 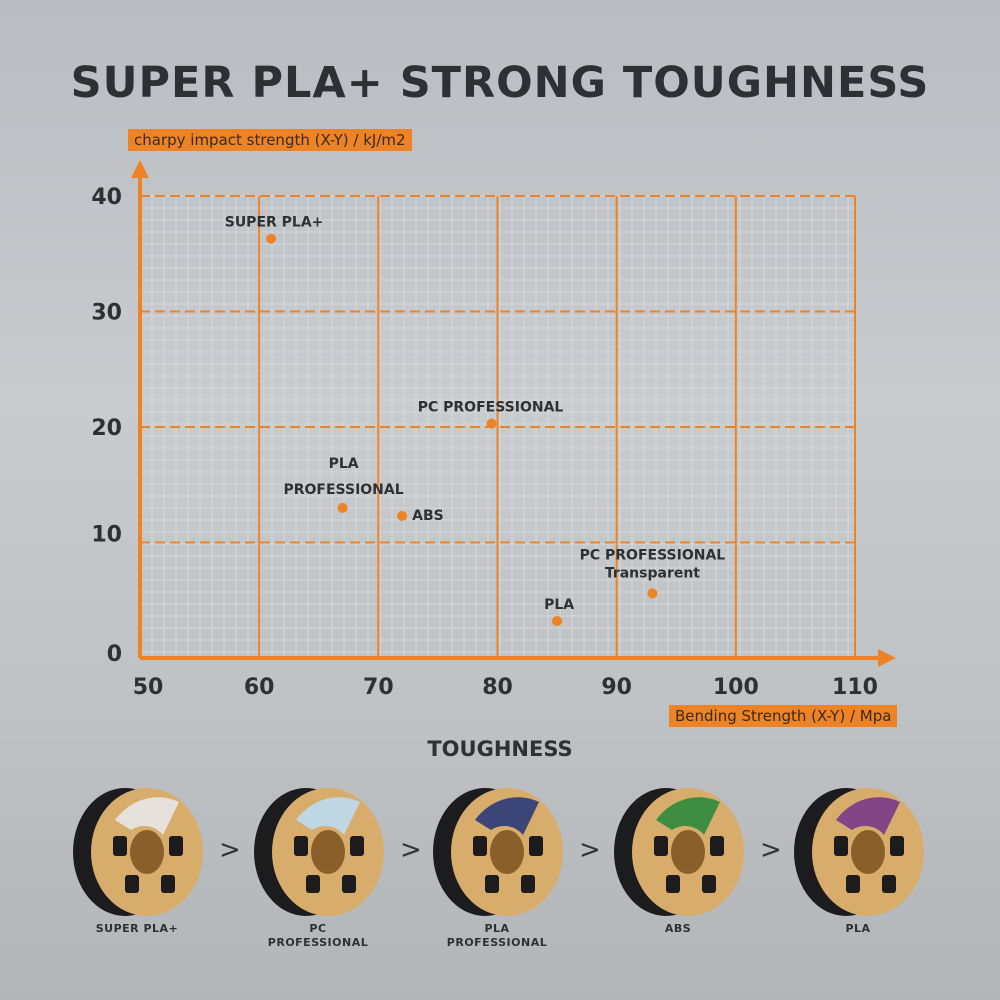 What do you see at coordinates (137, 928) in the screenshot?
I see `spool-label: SUPER PLA+` at bounding box center [137, 928].